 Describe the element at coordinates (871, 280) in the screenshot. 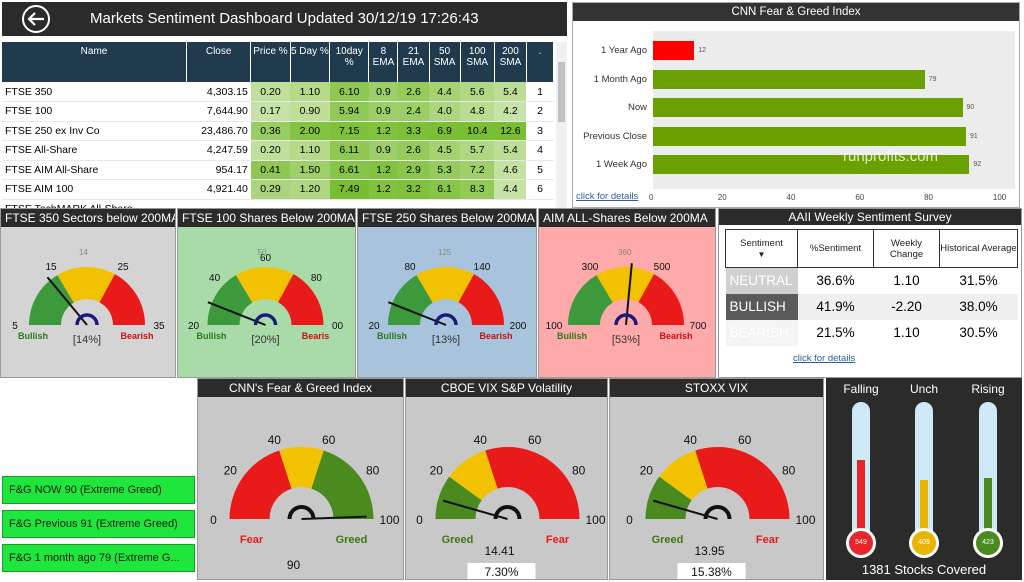

I see `aaii-row: NEUTRAL 36.6% 1.10 31.5%` at that location.